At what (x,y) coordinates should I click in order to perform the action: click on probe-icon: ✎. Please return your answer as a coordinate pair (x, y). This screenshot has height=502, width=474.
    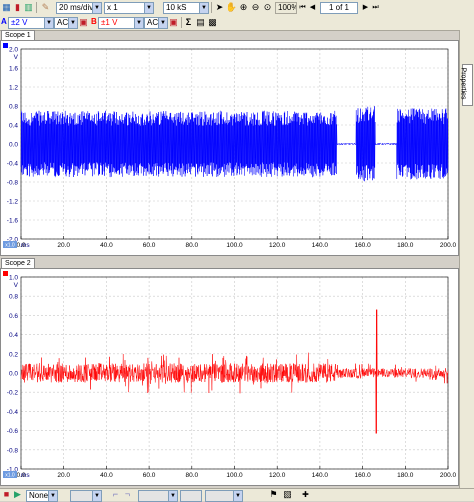
    Looking at the image, I should click on (45, 7).